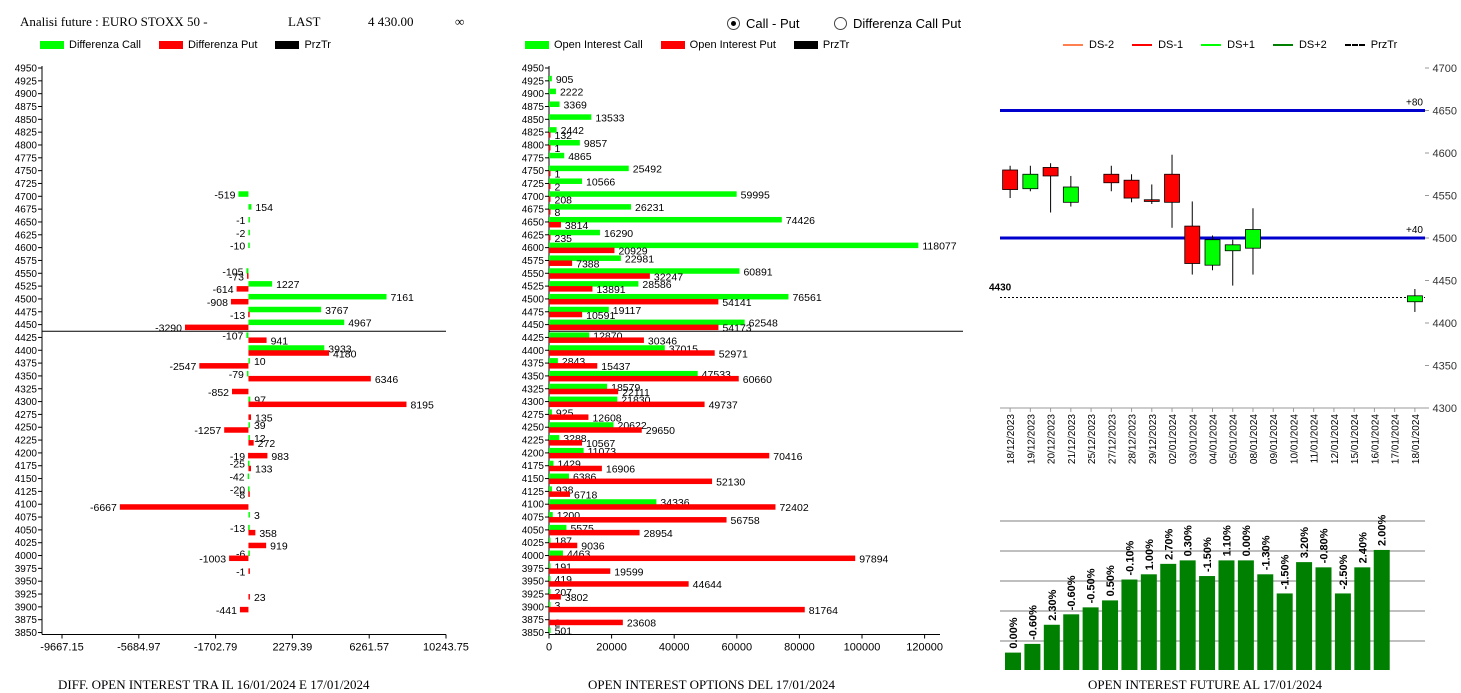 The width and height of the screenshot is (1461, 693). I want to click on put-bar-label: 44644, so click(707, 585).